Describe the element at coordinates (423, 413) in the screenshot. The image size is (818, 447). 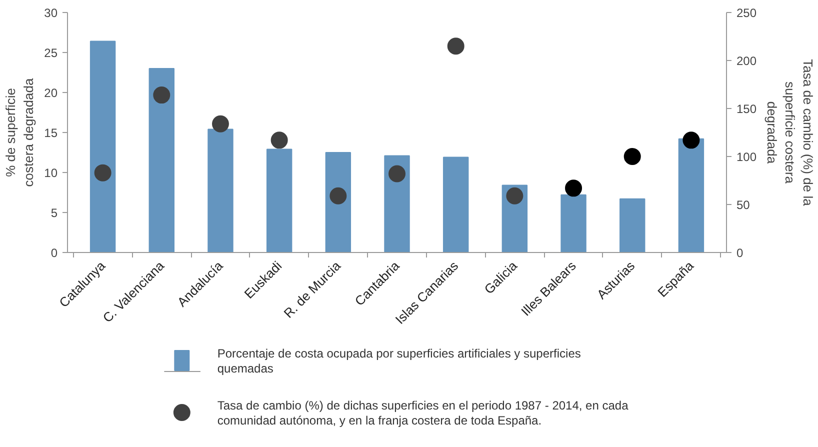
I see `legend-label: Tasa de cambio (%) de dichas superficies en el periodo 1987 - 2014, en cada comunidad autónoma, y en la franja costera de toda España.` at that location.